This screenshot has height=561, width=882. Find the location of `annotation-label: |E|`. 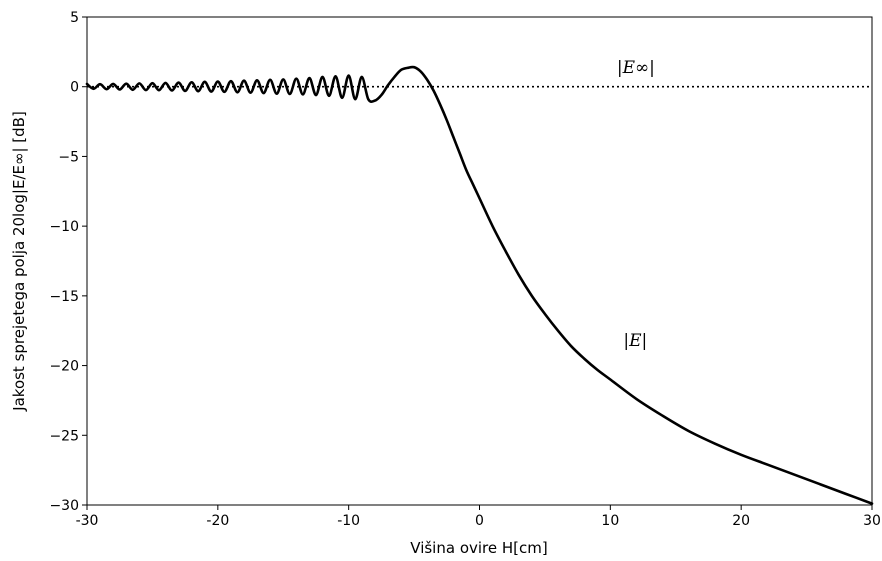

annotation-label: |E| is located at coordinates (635, 341).